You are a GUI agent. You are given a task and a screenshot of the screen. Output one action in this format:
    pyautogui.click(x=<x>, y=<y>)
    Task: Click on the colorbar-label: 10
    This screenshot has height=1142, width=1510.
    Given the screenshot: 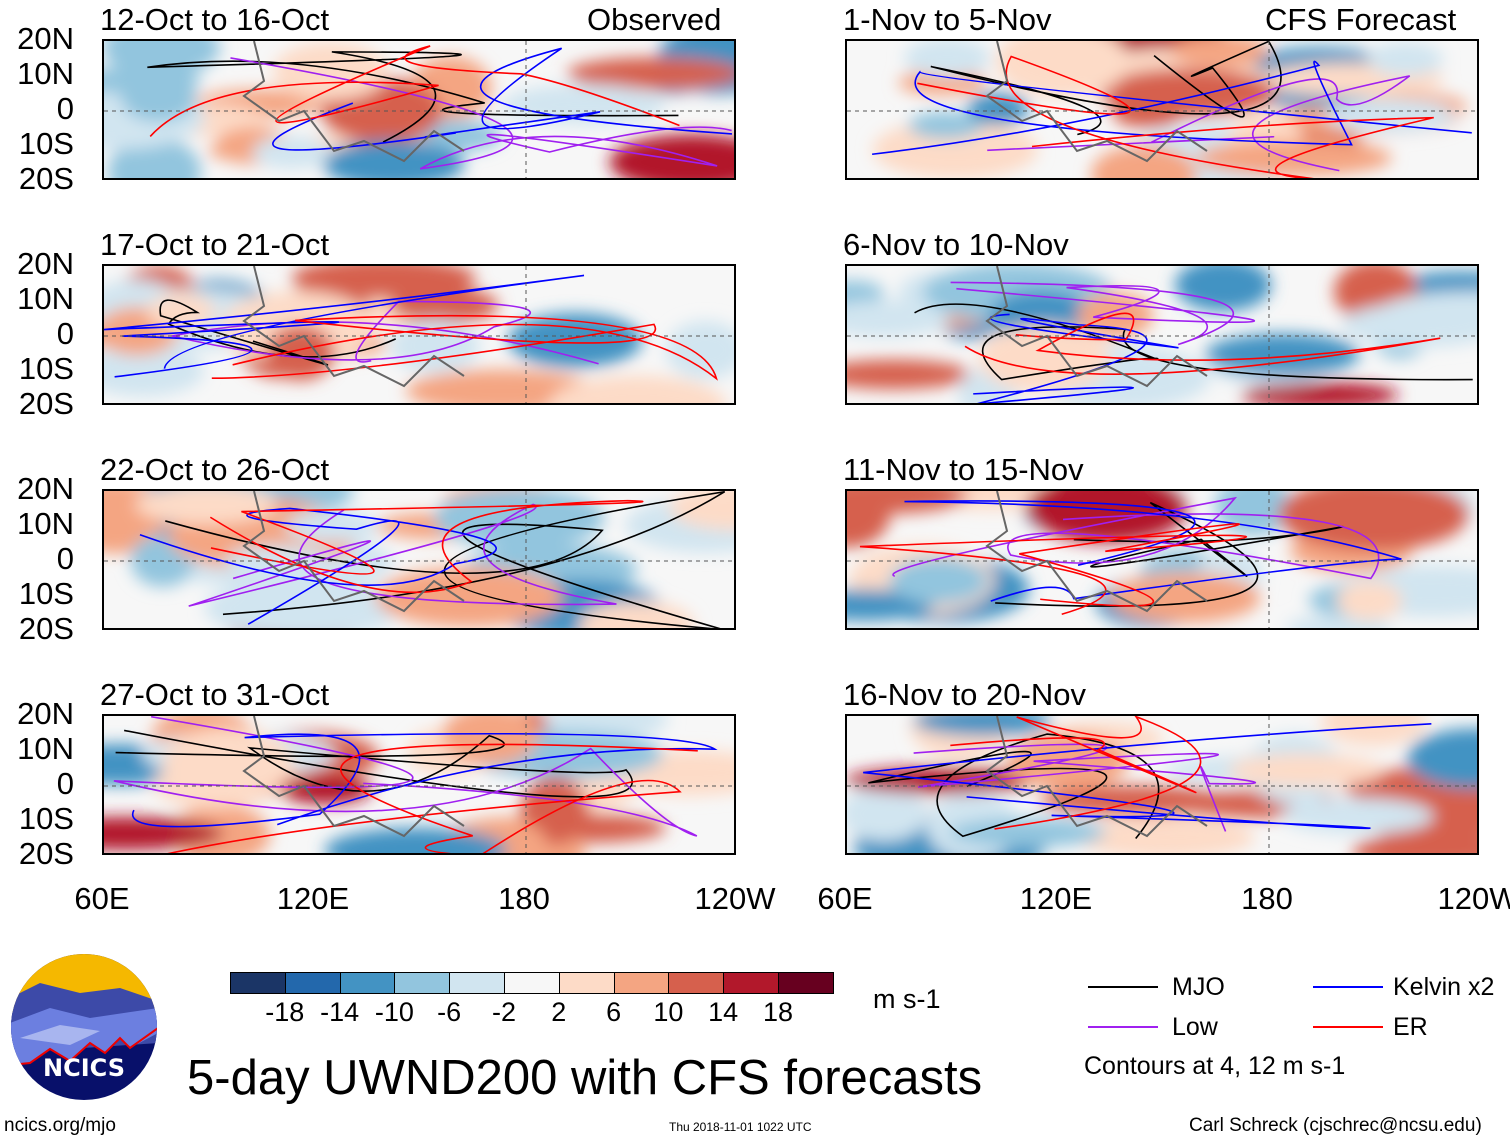 What is the action you would take?
    pyautogui.click(x=668, y=1012)
    